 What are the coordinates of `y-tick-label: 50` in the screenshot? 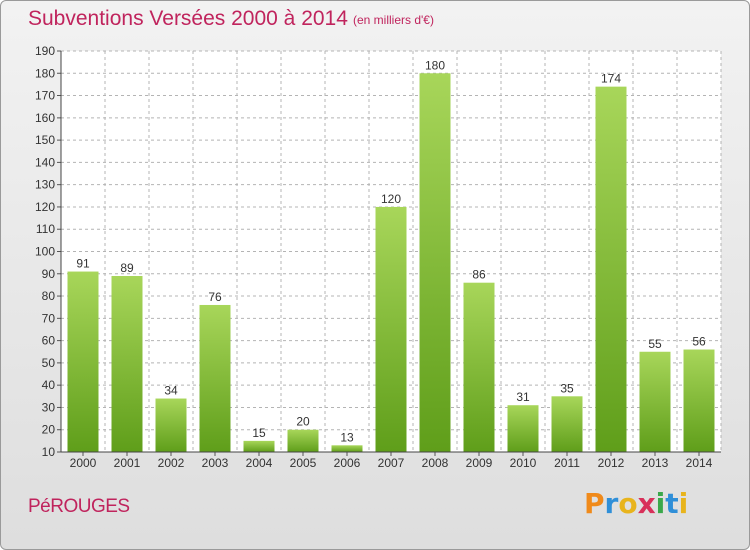 It's located at (49, 363).